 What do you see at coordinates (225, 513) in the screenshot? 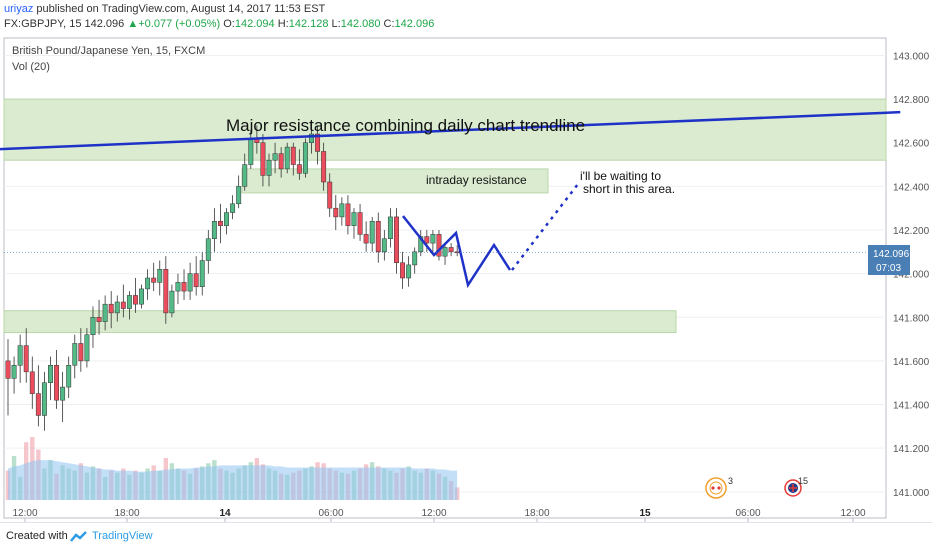
I see `time-tick-label: 14` at bounding box center [225, 513].